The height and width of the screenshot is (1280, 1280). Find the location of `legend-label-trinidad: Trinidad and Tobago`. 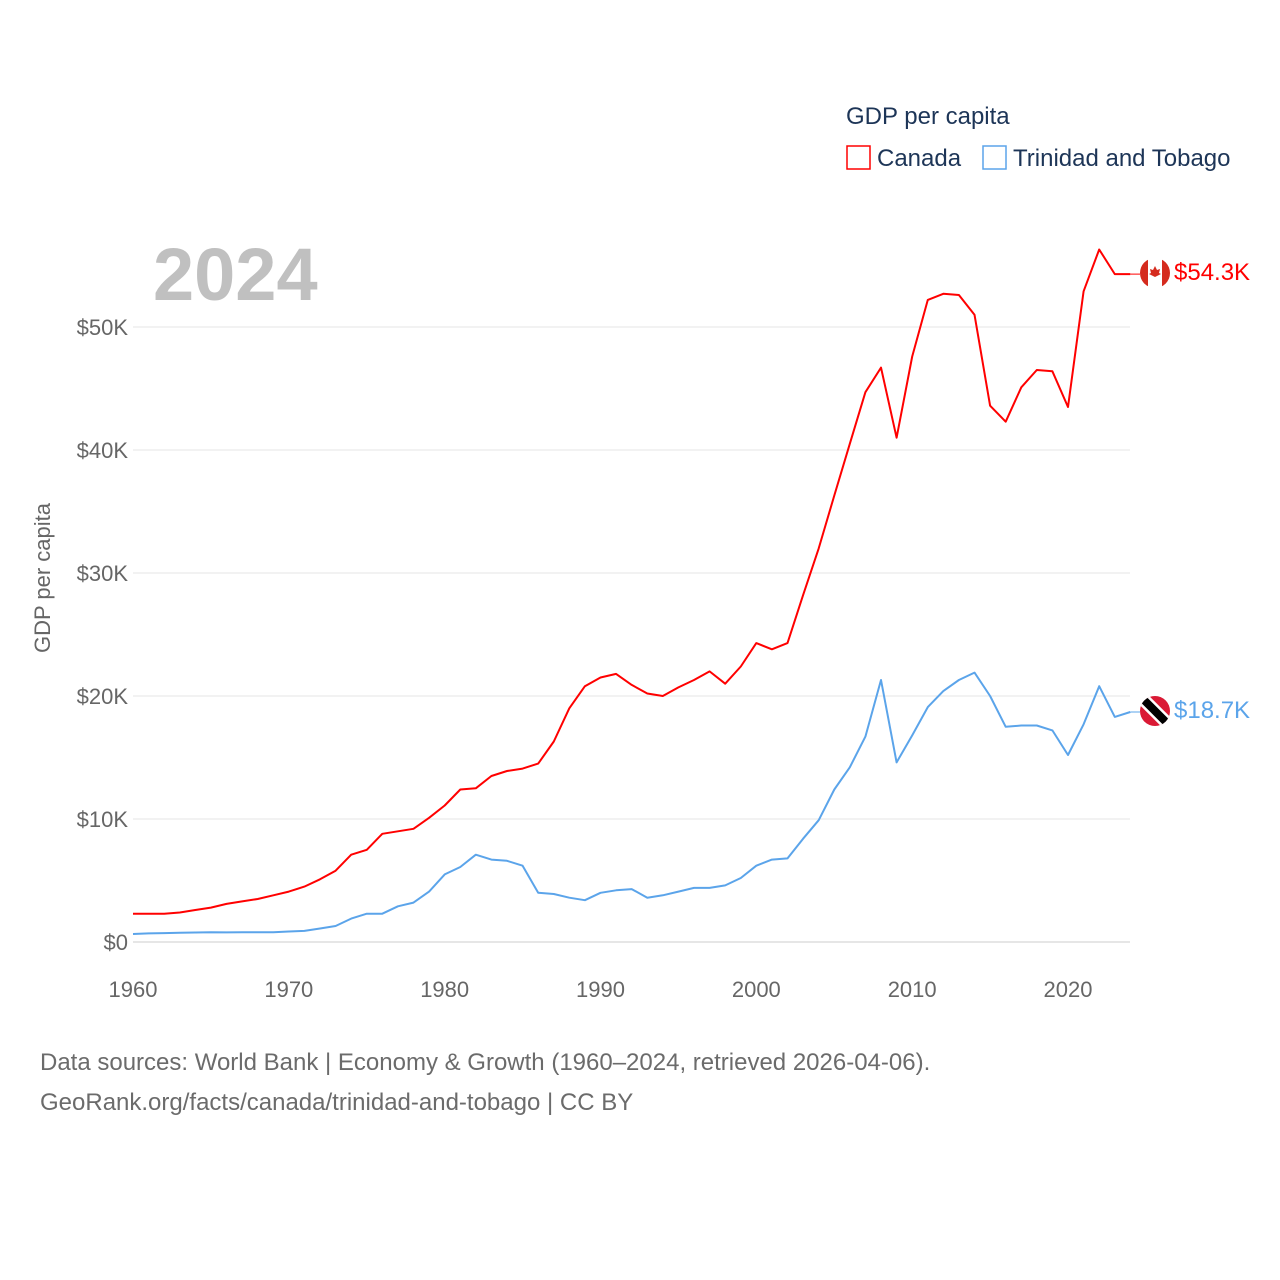

legend-label-trinidad: Trinidad and Tobago is located at coordinates (1122, 158).